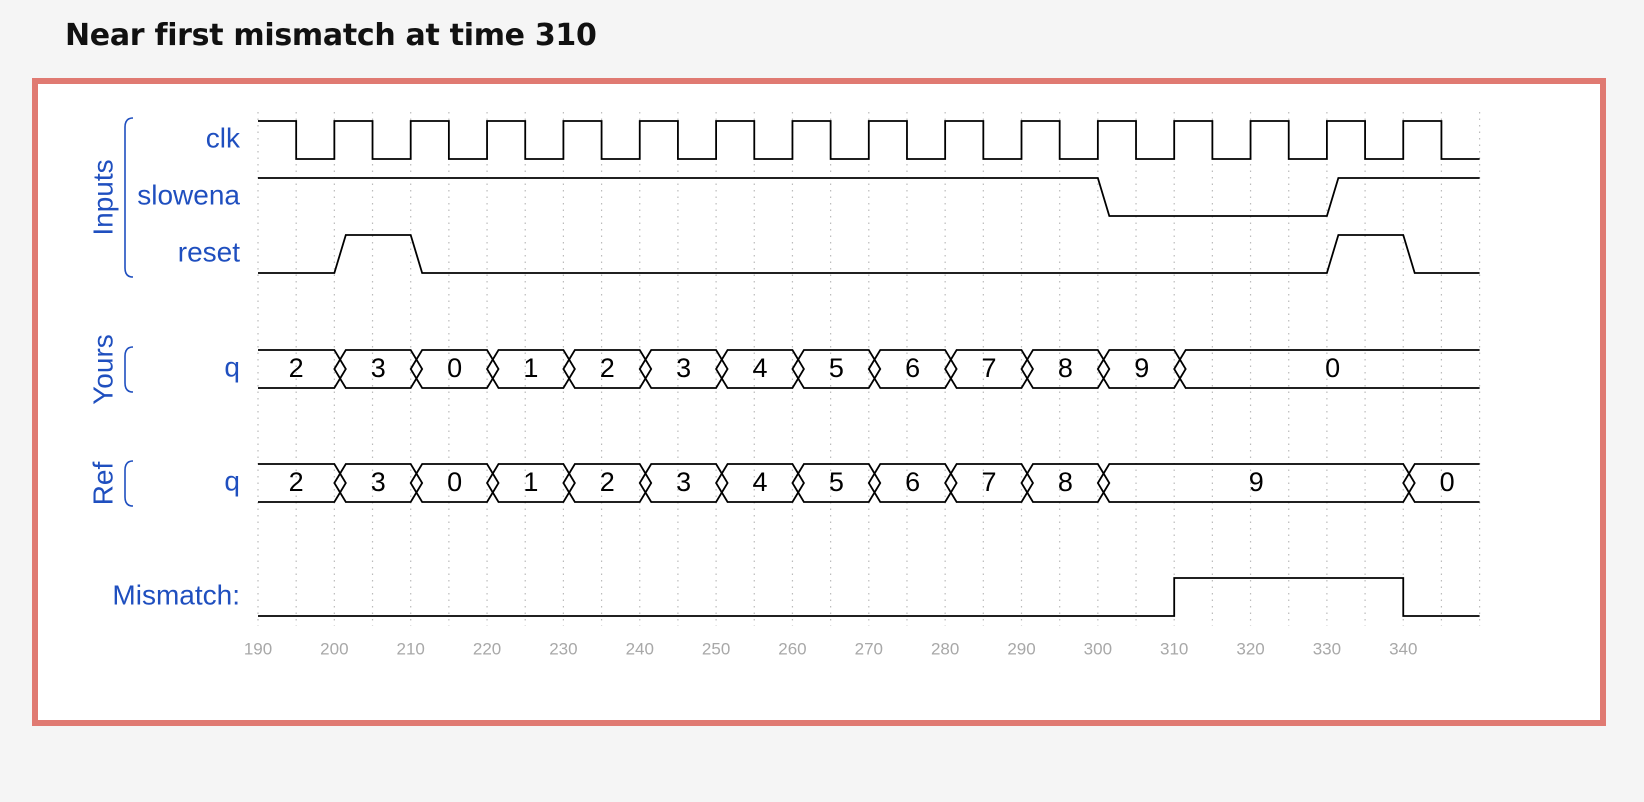  Describe the element at coordinates (102, 369) in the screenshot. I see `group-yours-label: Yours` at that location.